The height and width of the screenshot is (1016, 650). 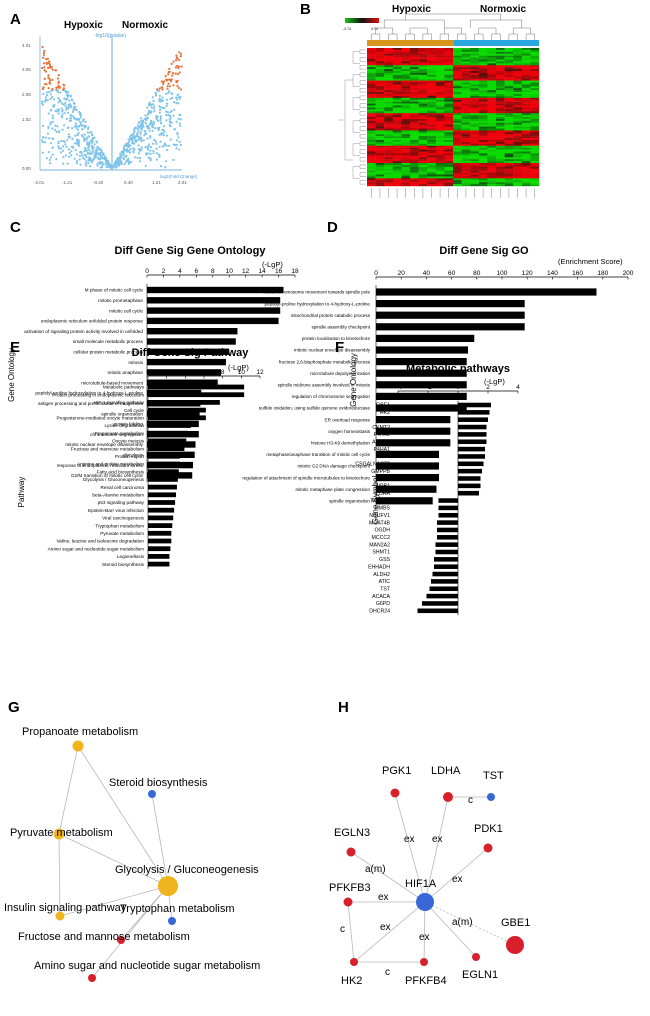 I want to click on network-h-edge, so click(x=456, y=875).